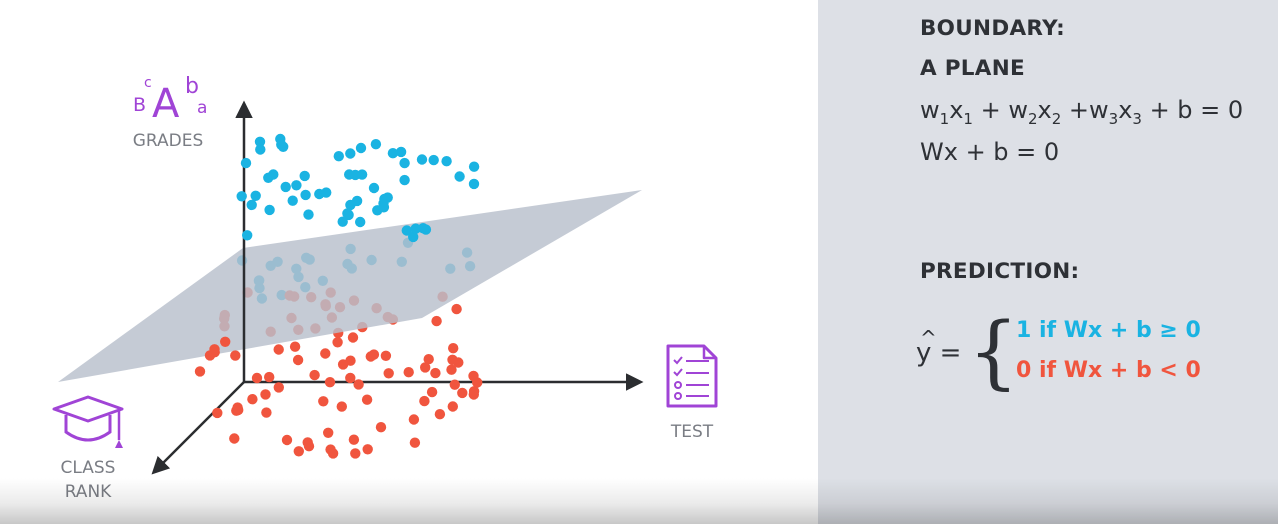 This screenshot has height=529, width=1278. What do you see at coordinates (192, 86) in the screenshot?
I see `svg-text: b` at bounding box center [192, 86].